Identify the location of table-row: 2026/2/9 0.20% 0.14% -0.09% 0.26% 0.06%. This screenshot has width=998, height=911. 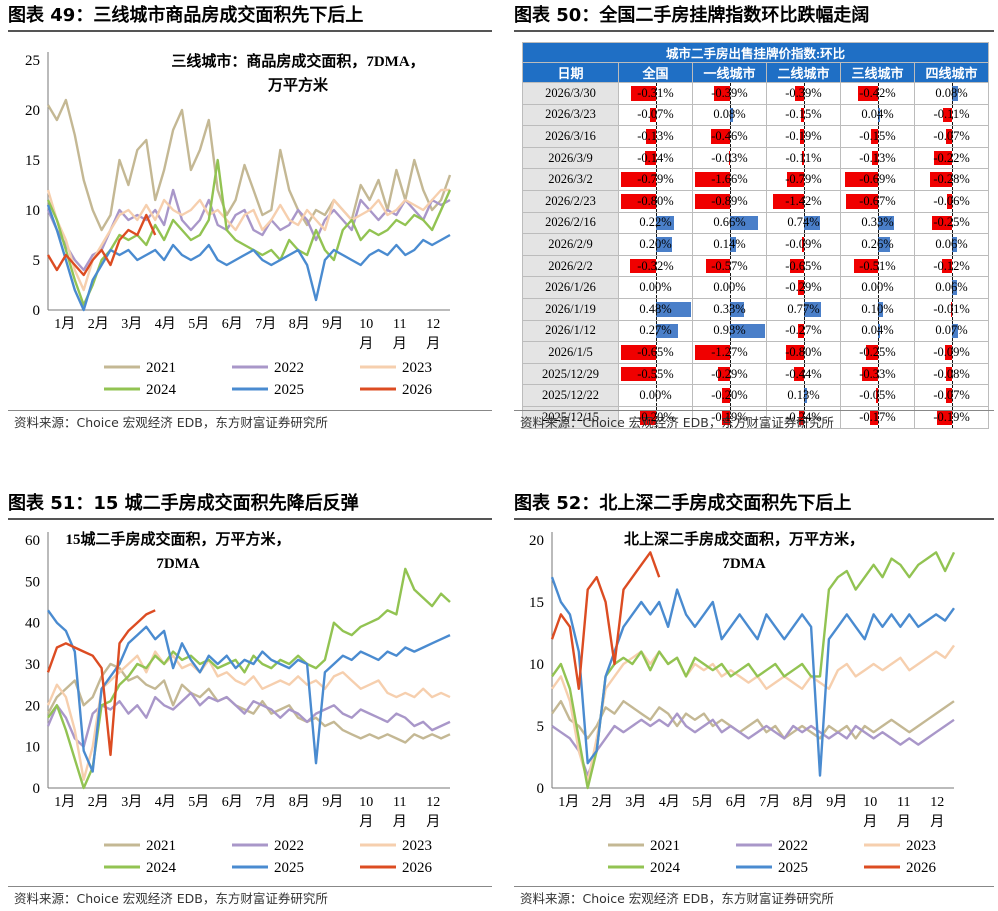
(756, 244).